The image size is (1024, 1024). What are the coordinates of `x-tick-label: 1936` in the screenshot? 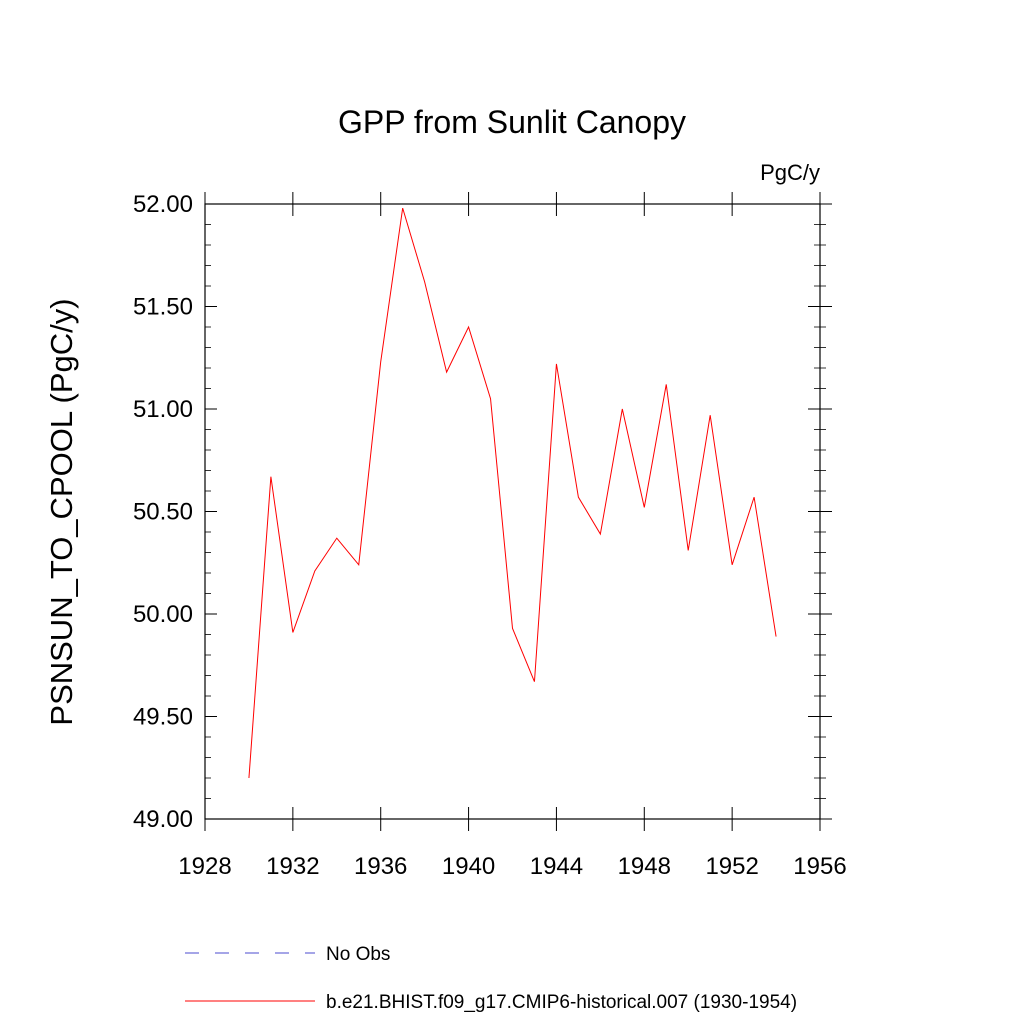 It's located at (380, 866).